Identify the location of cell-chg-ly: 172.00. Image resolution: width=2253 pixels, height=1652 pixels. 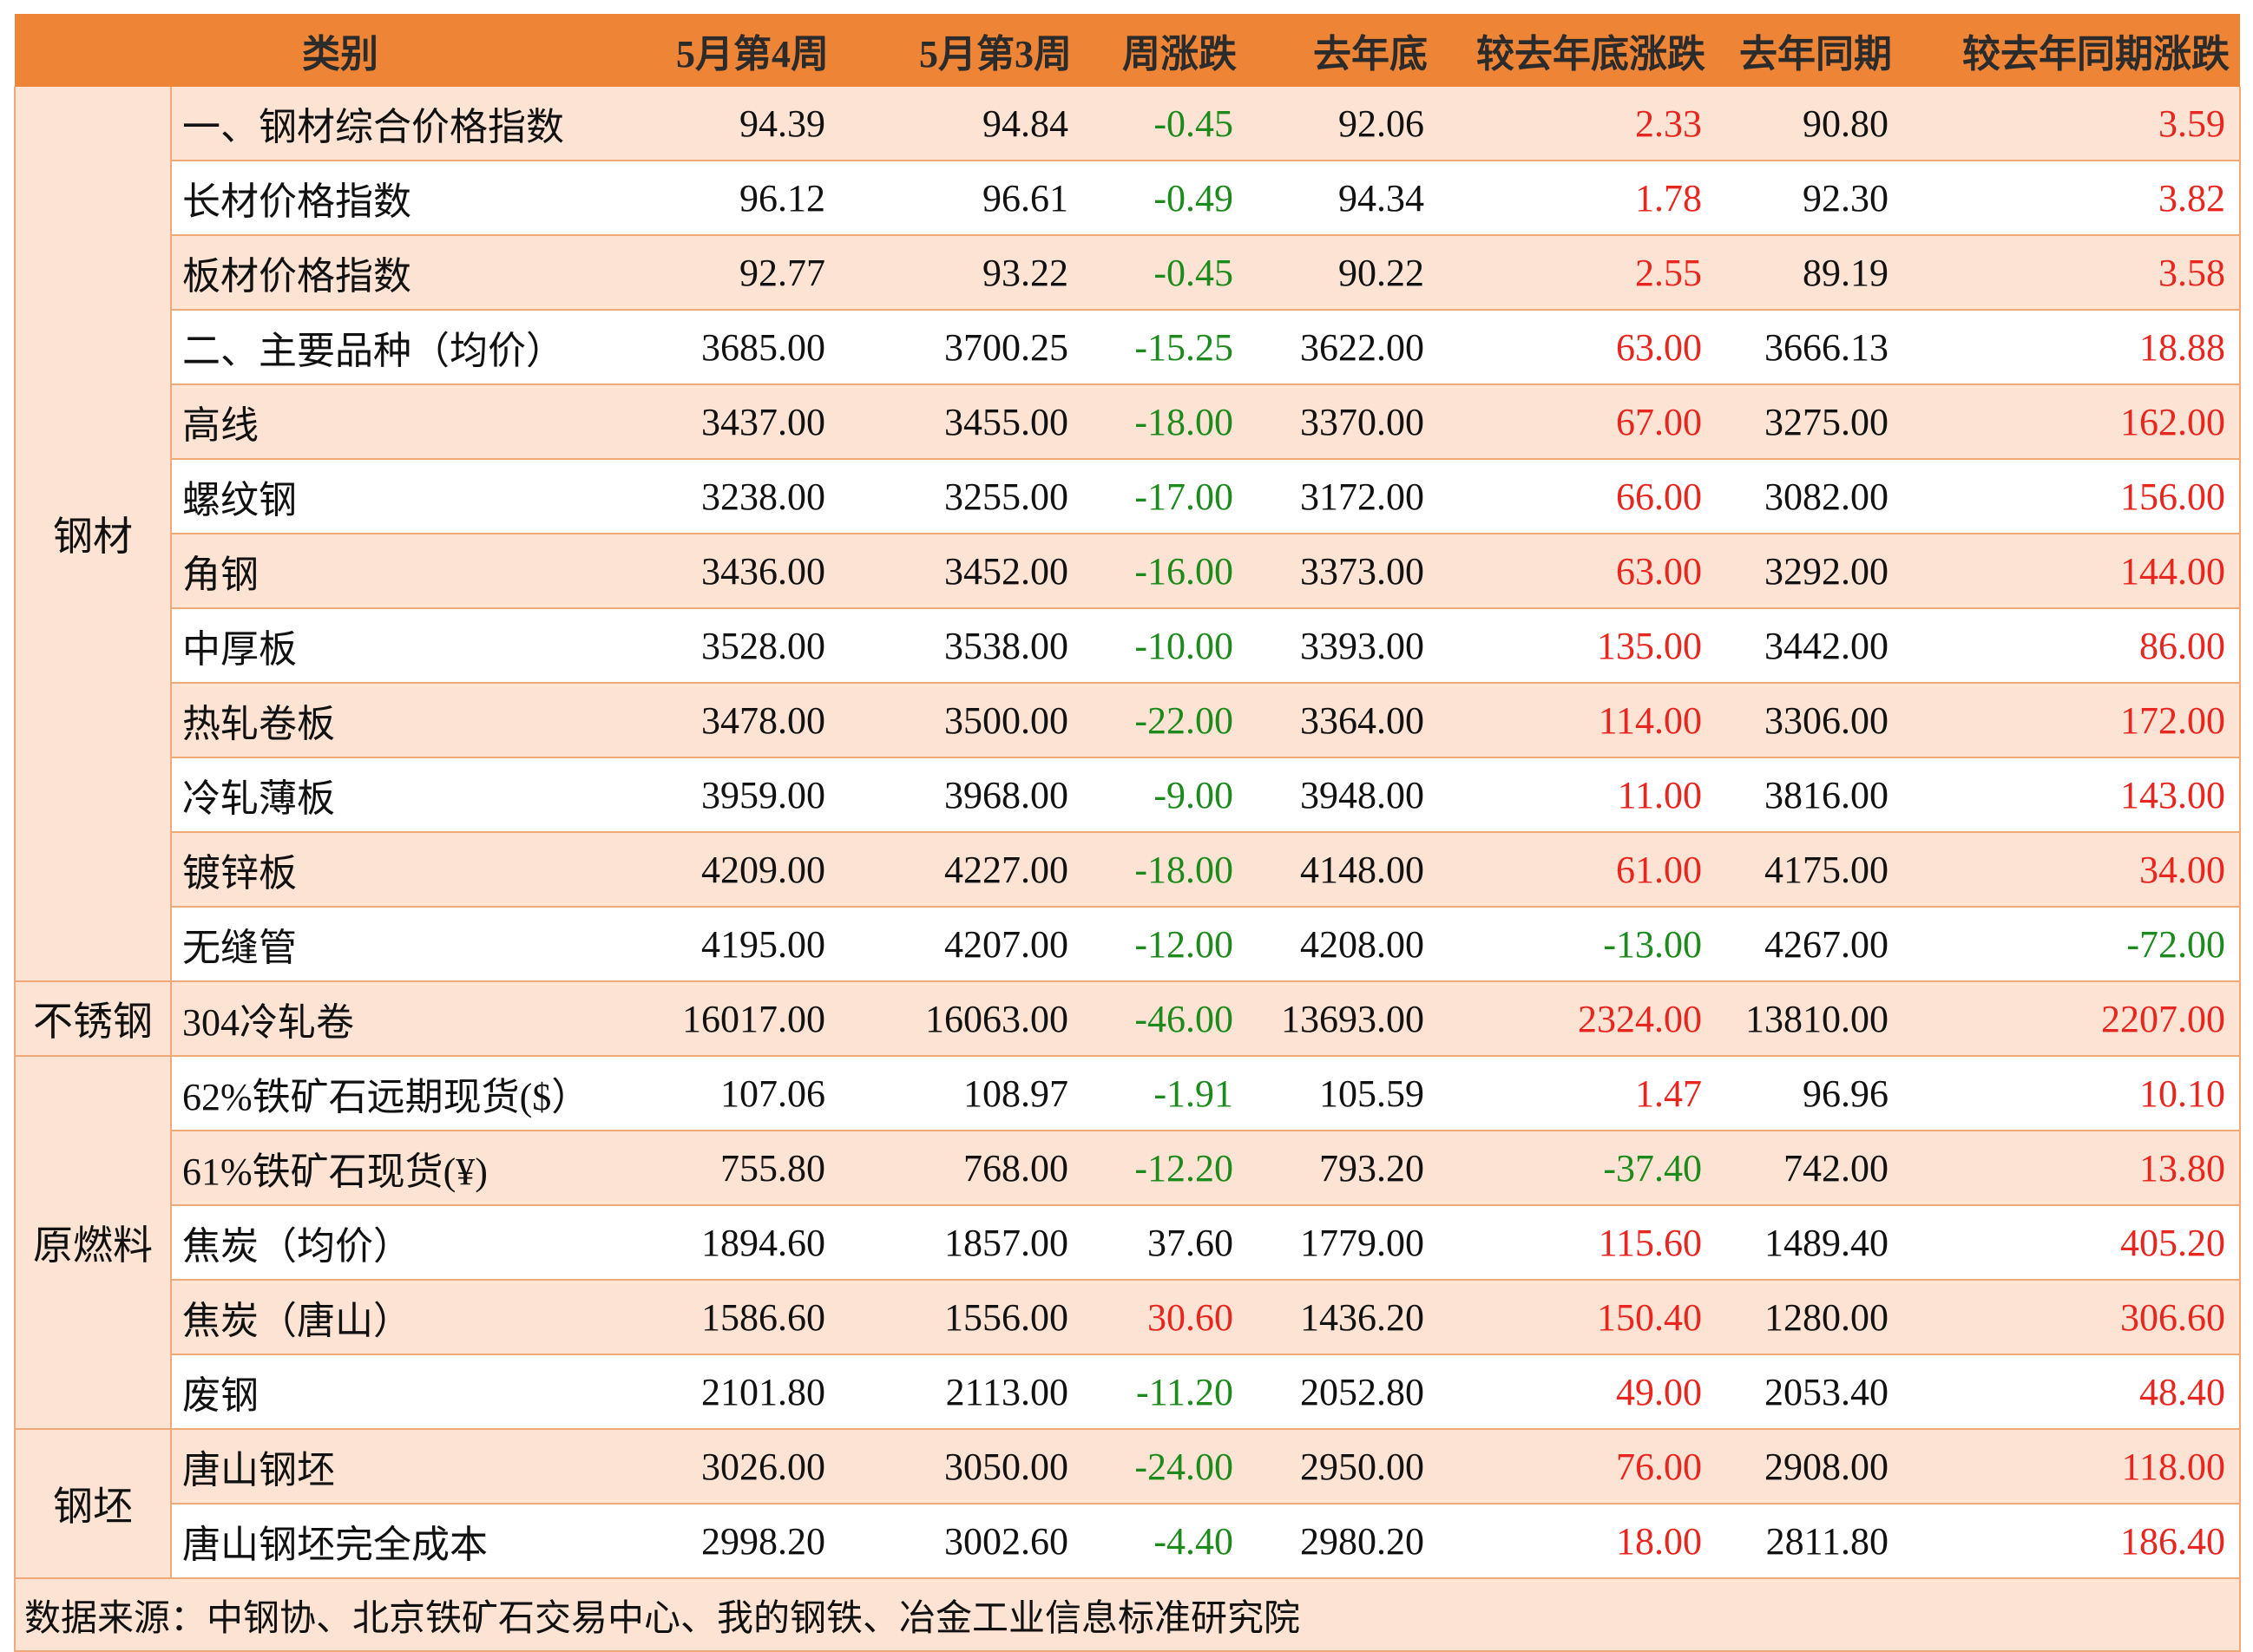
(2071, 721).